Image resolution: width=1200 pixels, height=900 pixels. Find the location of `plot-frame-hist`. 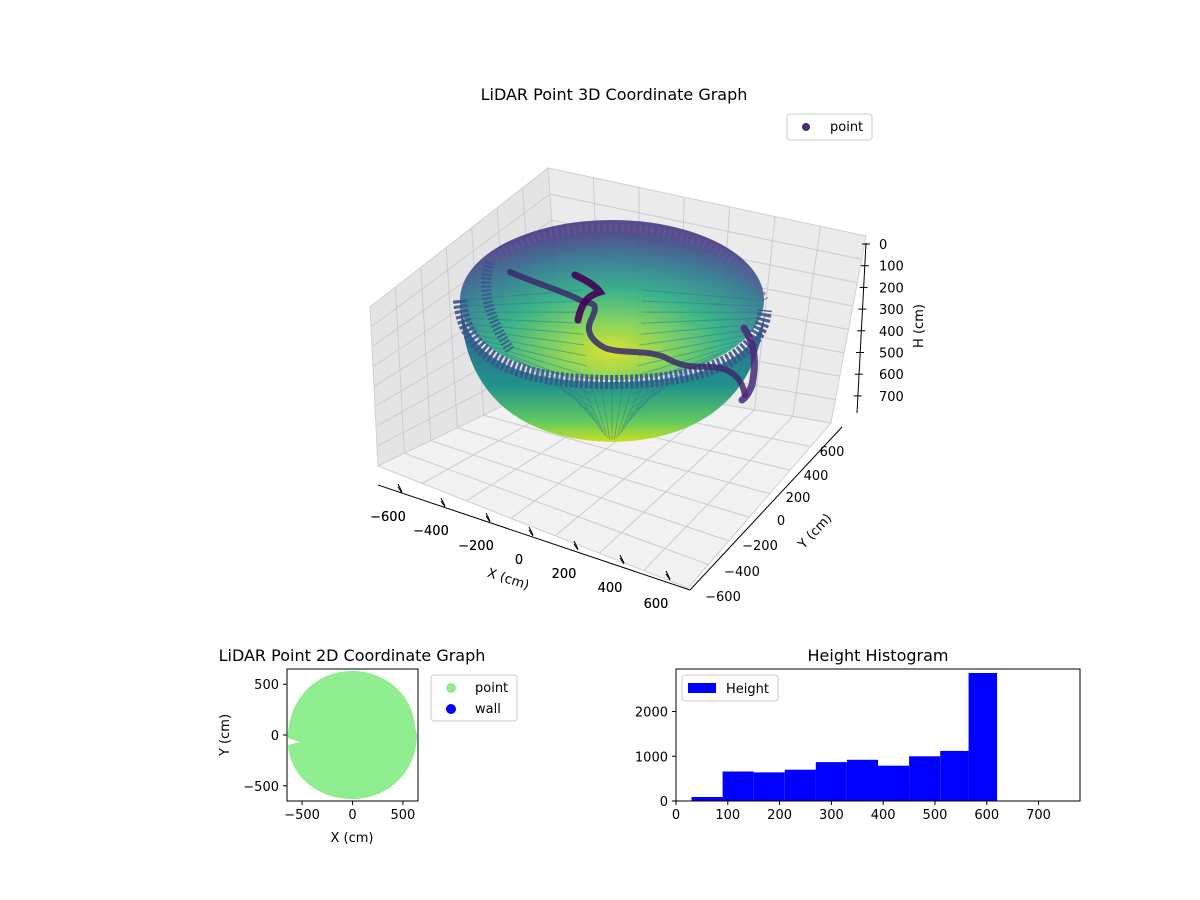

plot-frame-hist is located at coordinates (878, 735).